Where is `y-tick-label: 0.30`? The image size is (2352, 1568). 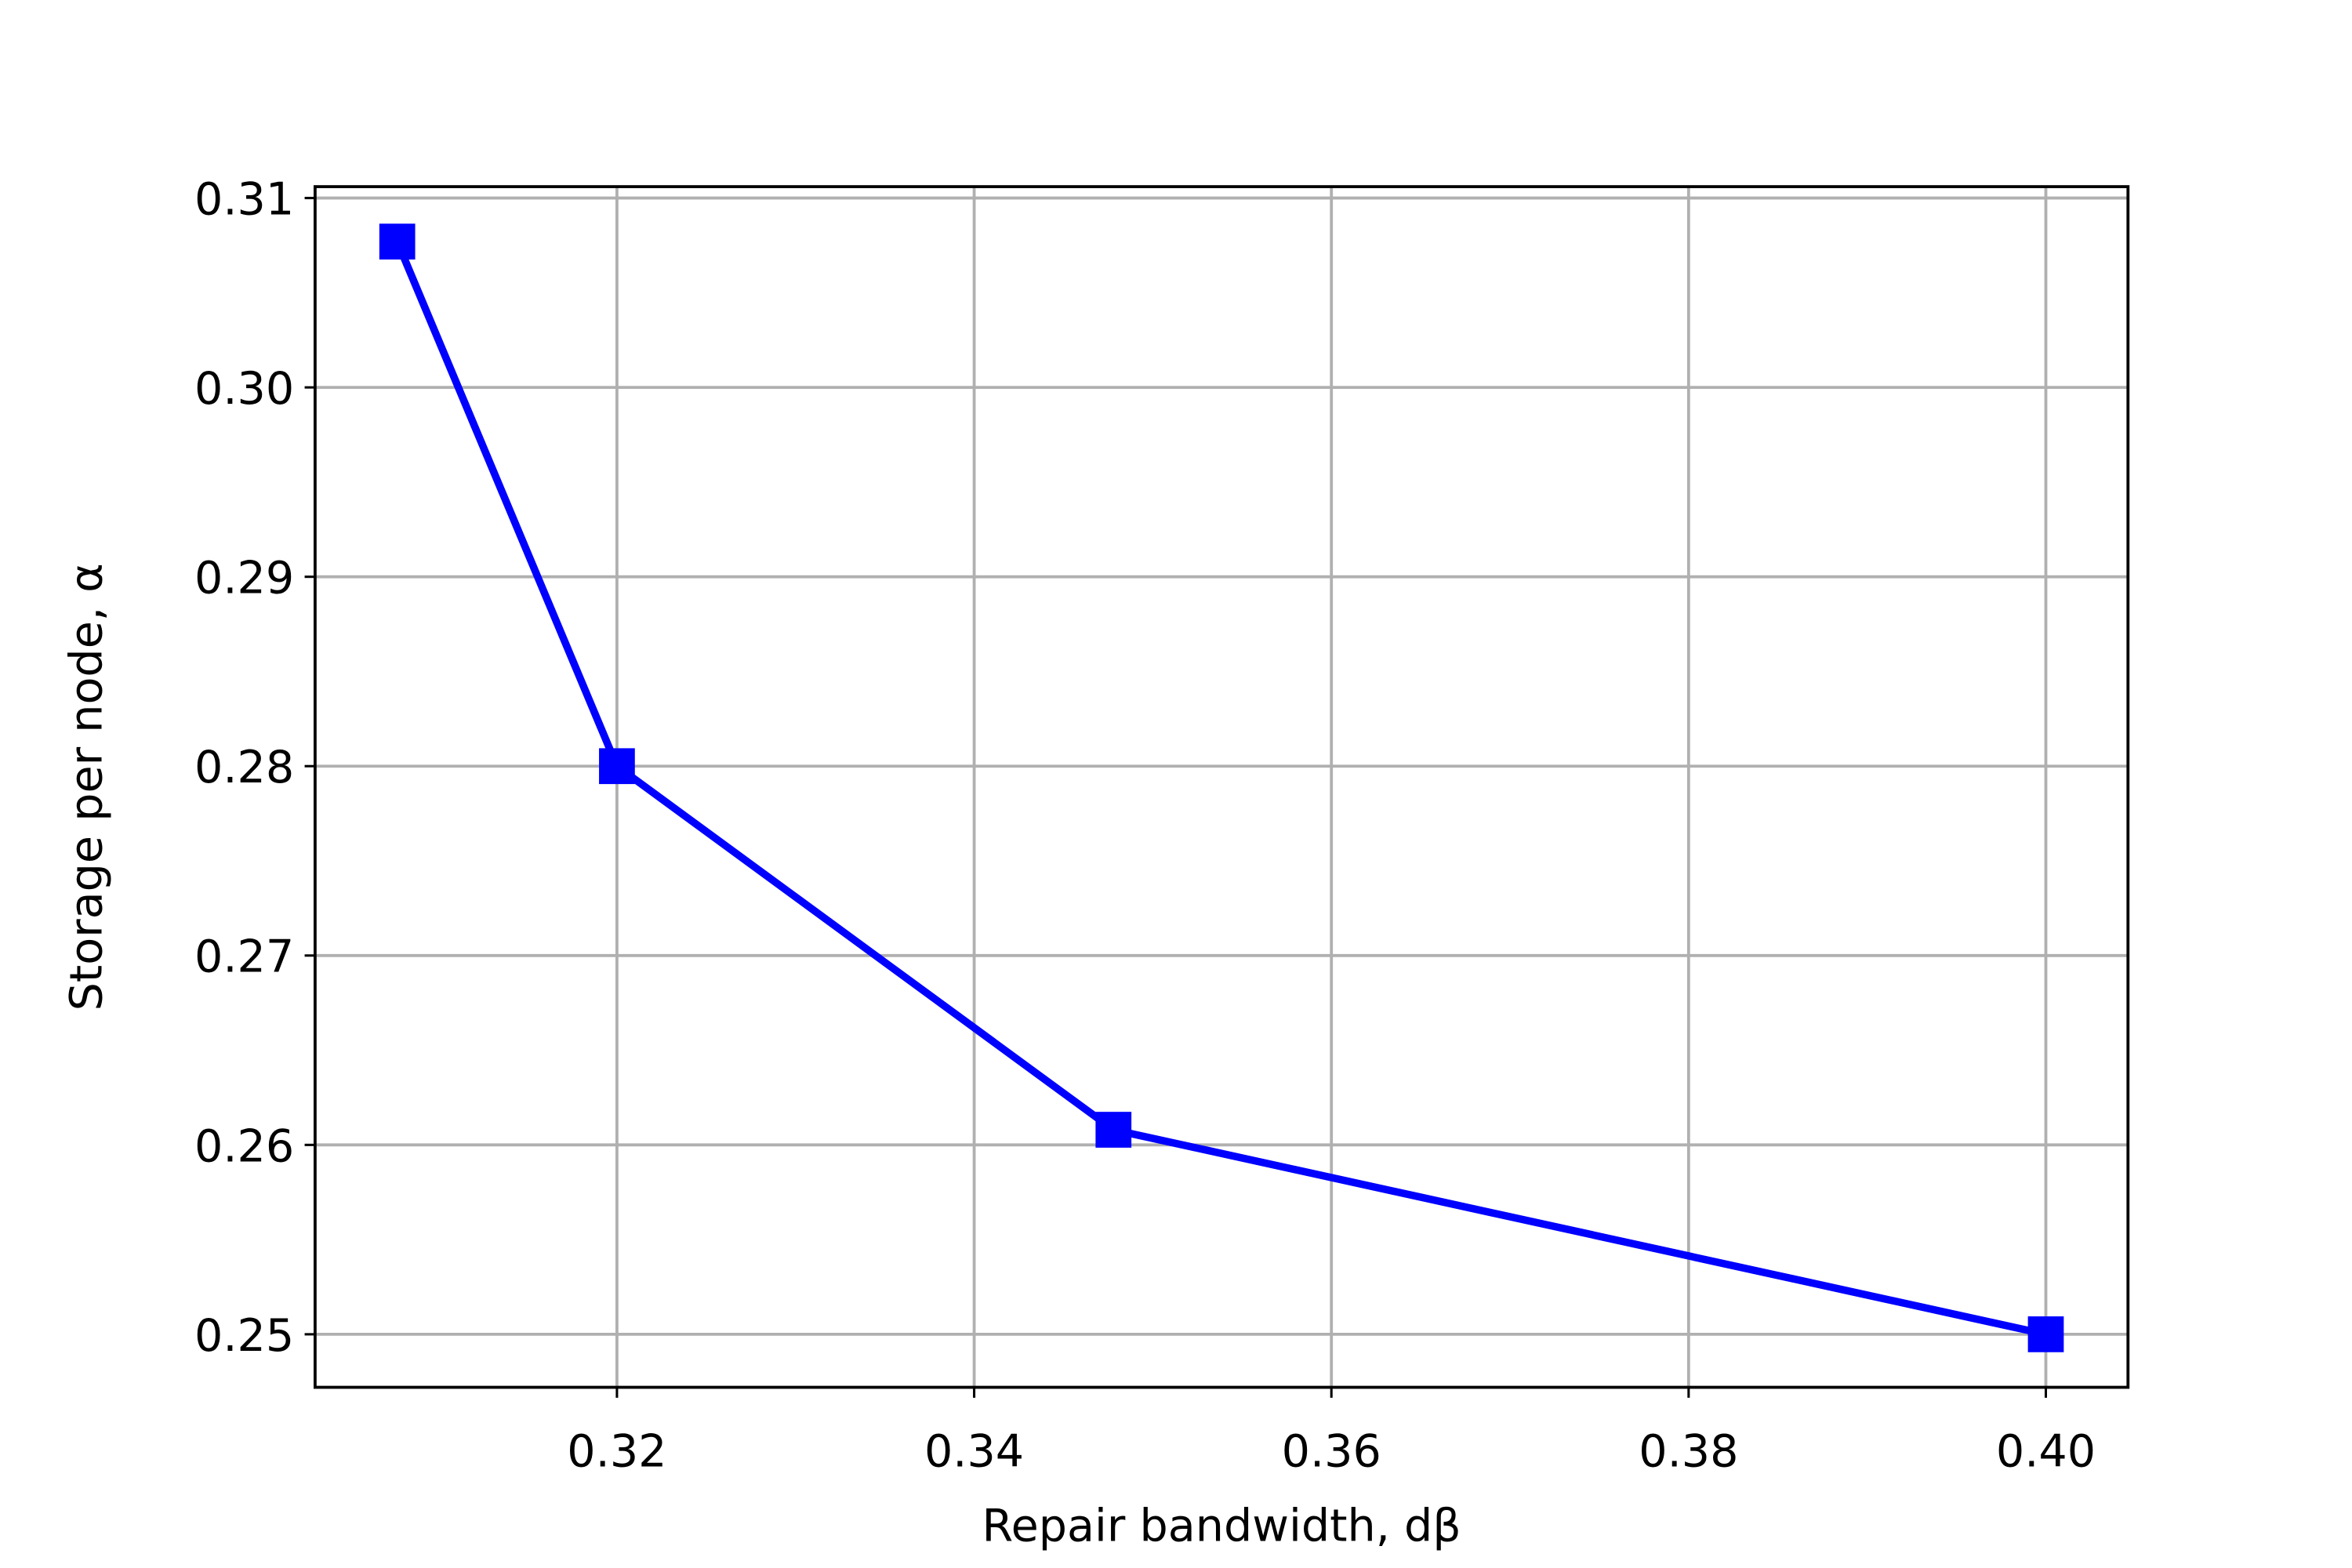
y-tick-label: 0.30 is located at coordinates (244, 389).